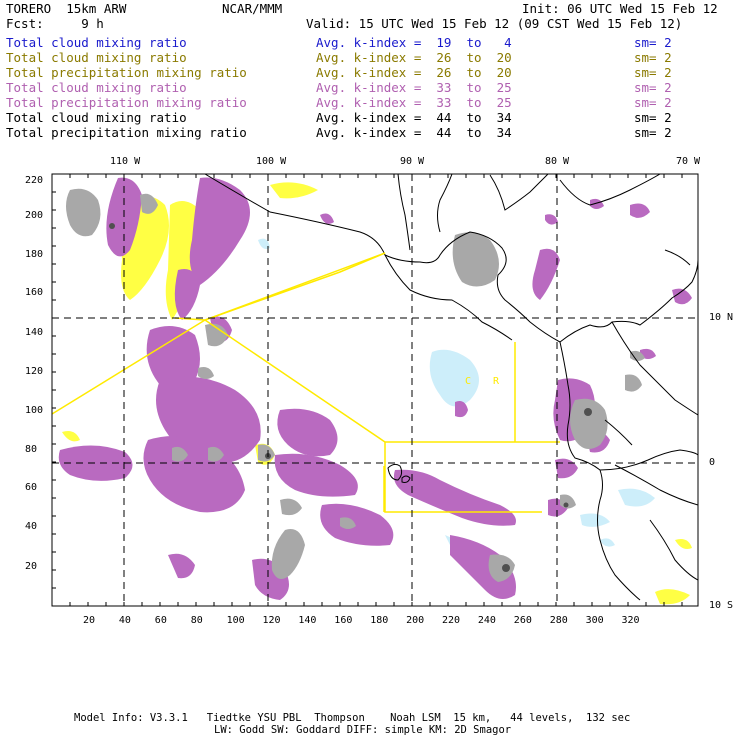  Describe the element at coordinates (34, 410) in the screenshot. I see `y-grid-tick: 100` at that location.